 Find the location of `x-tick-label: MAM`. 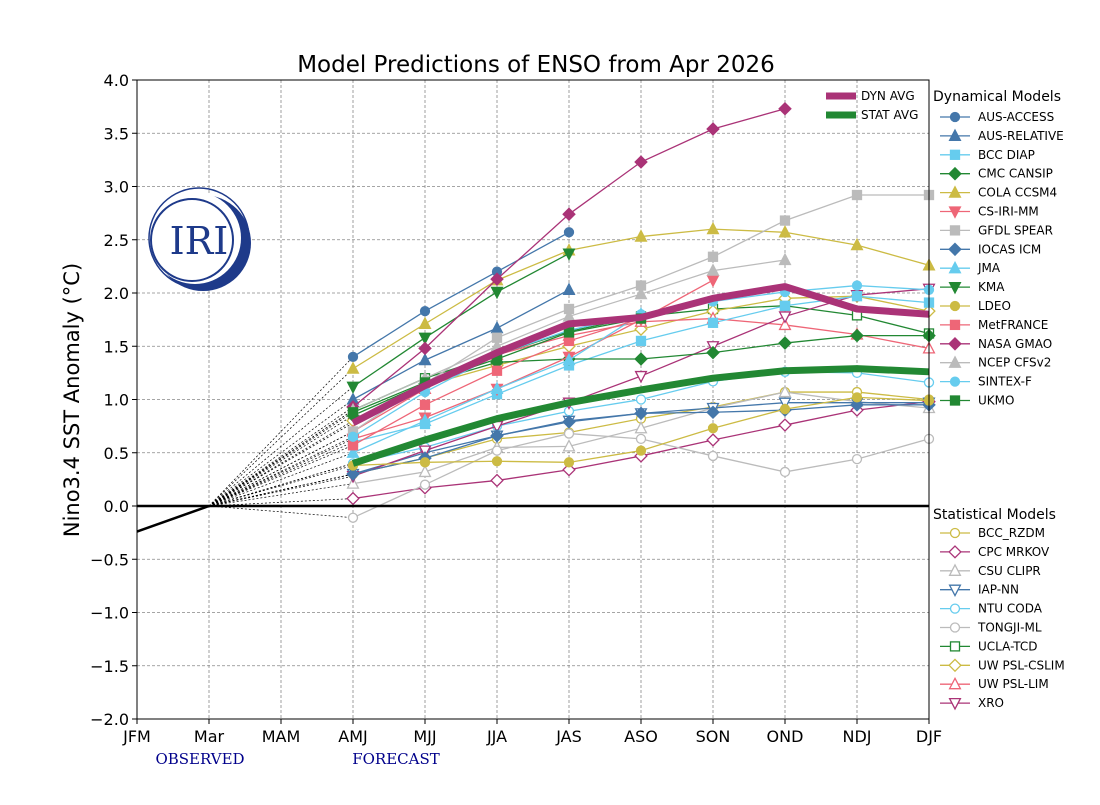

x-tick-label: MAM is located at coordinates (281, 736).